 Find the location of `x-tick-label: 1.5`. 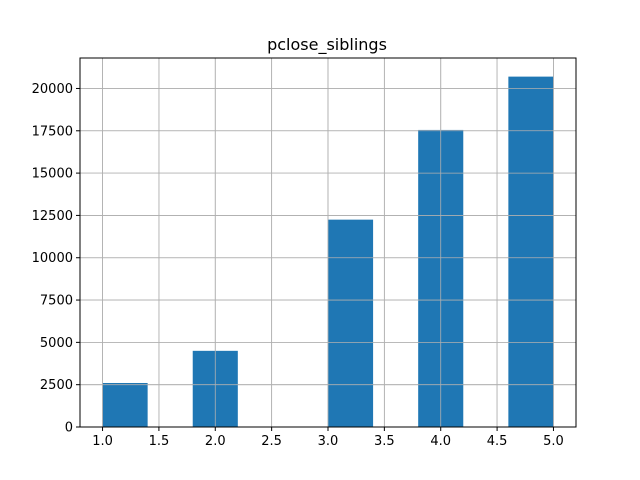

x-tick-label: 1.5 is located at coordinates (159, 441).